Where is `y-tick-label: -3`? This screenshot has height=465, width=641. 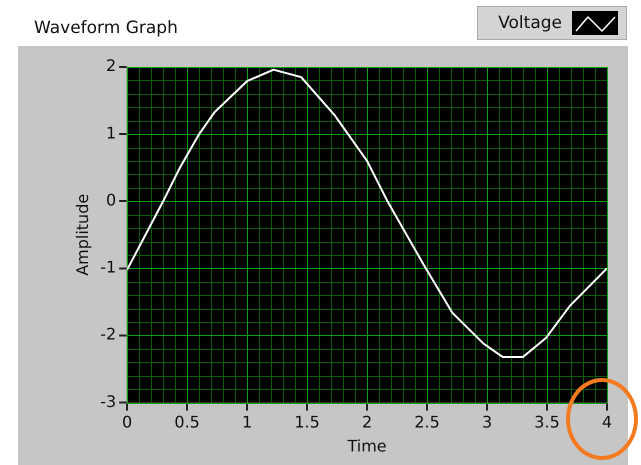
y-tick-label: -3 is located at coordinates (108, 401).